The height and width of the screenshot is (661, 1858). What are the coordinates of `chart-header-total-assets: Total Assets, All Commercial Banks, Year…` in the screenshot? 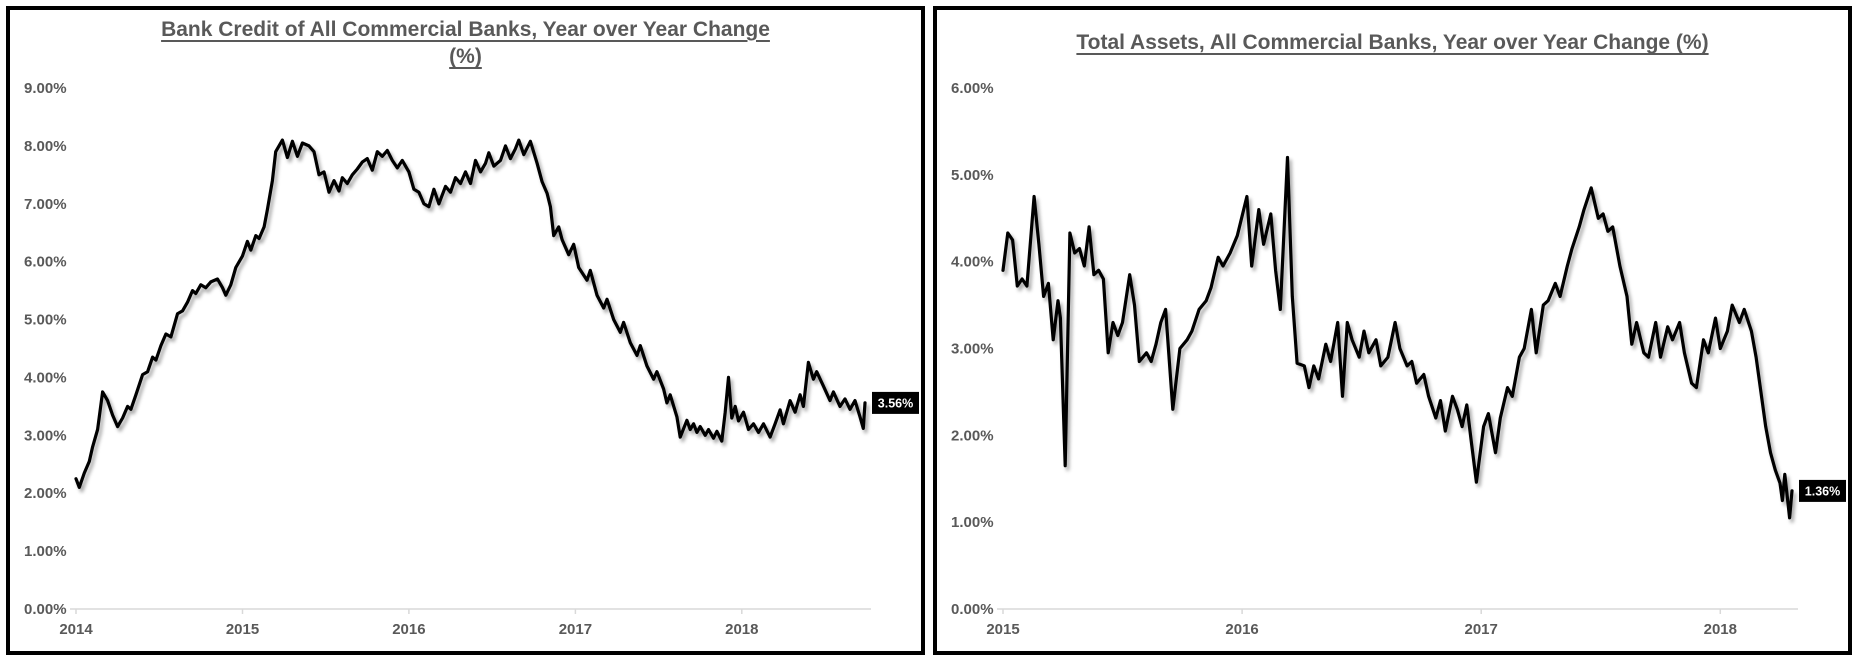 It's located at (1392, 40).